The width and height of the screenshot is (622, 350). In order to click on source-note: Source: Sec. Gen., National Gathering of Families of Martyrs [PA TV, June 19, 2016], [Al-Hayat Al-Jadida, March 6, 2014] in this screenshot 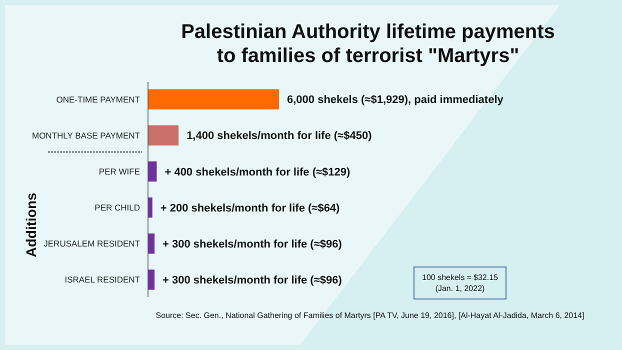, I will do `click(370, 315)`.